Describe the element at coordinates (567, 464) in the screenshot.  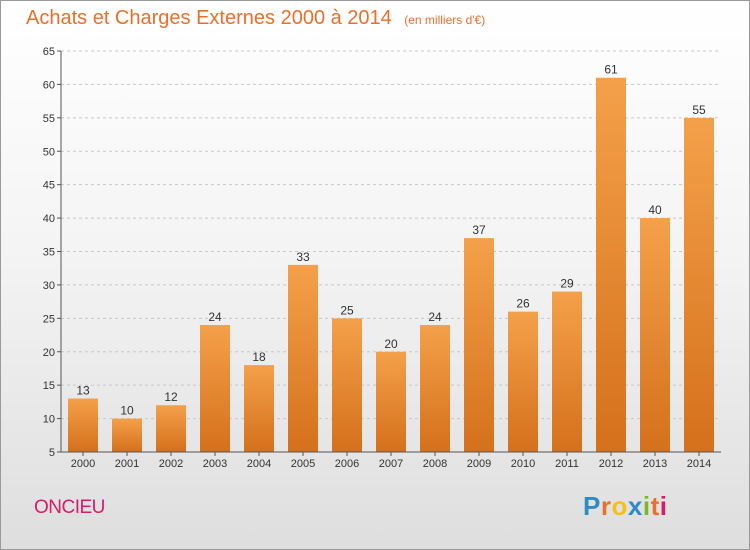
I see `x-tick-label: 2011` at that location.